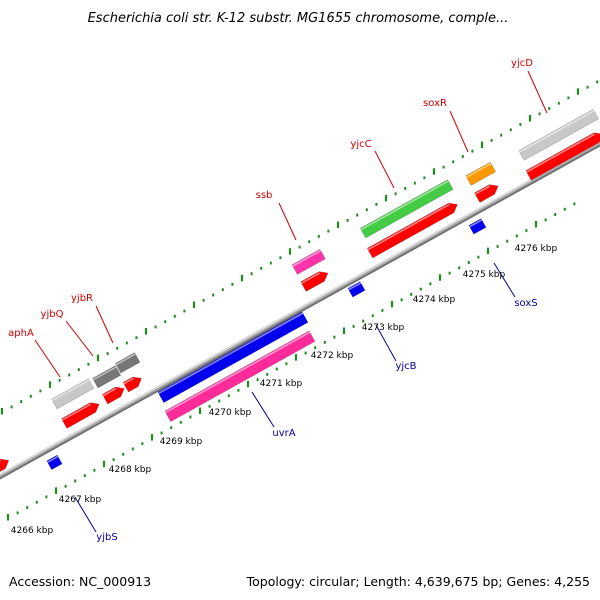 The image size is (600, 600). I want to click on scale-label: 4268 kbp, so click(130, 470).